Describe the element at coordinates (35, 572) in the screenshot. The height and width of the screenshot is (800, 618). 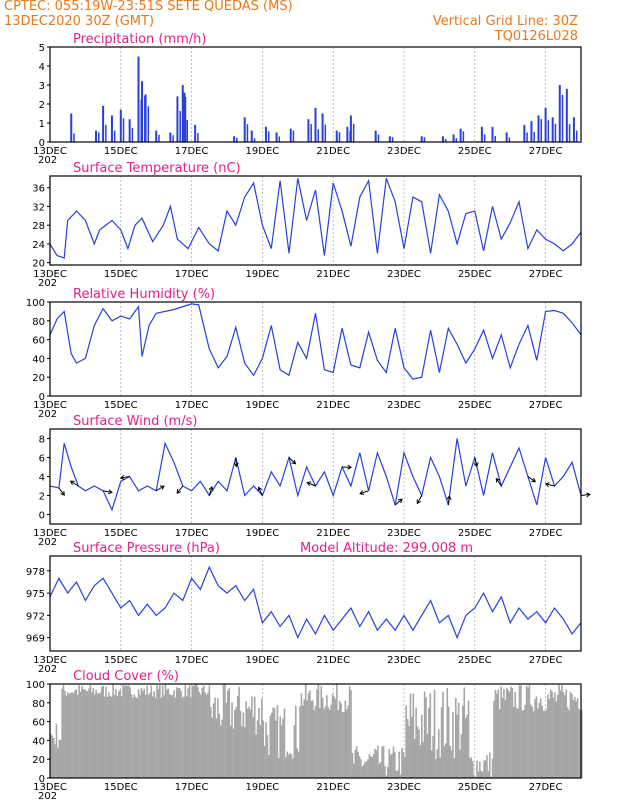
I see `pressure-ytick: 978` at that location.